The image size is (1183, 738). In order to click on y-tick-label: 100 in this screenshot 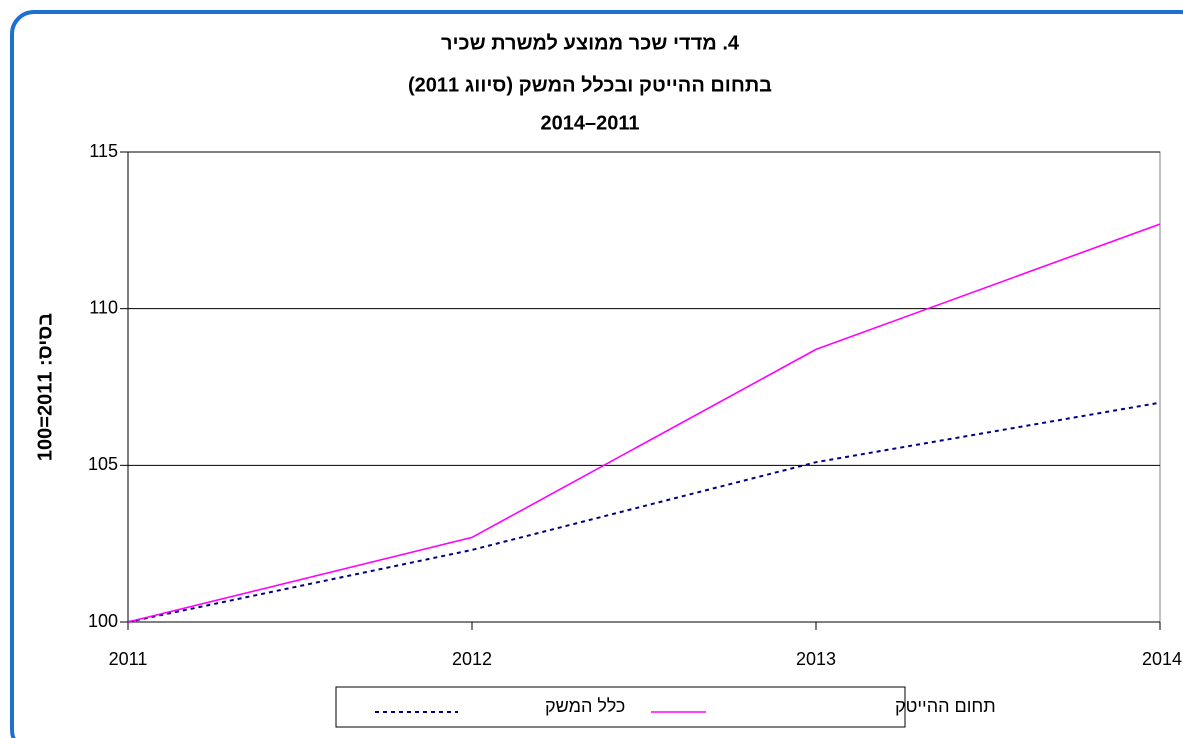, I will do `click(103, 621)`.